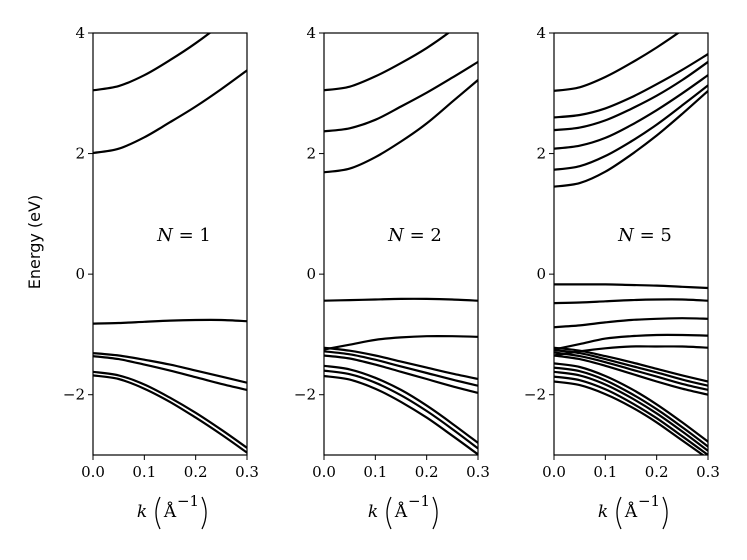 The height and width of the screenshot is (560, 747). What do you see at coordinates (34, 242) in the screenshot?
I see `y-axis-label: Energy (eV)` at bounding box center [34, 242].